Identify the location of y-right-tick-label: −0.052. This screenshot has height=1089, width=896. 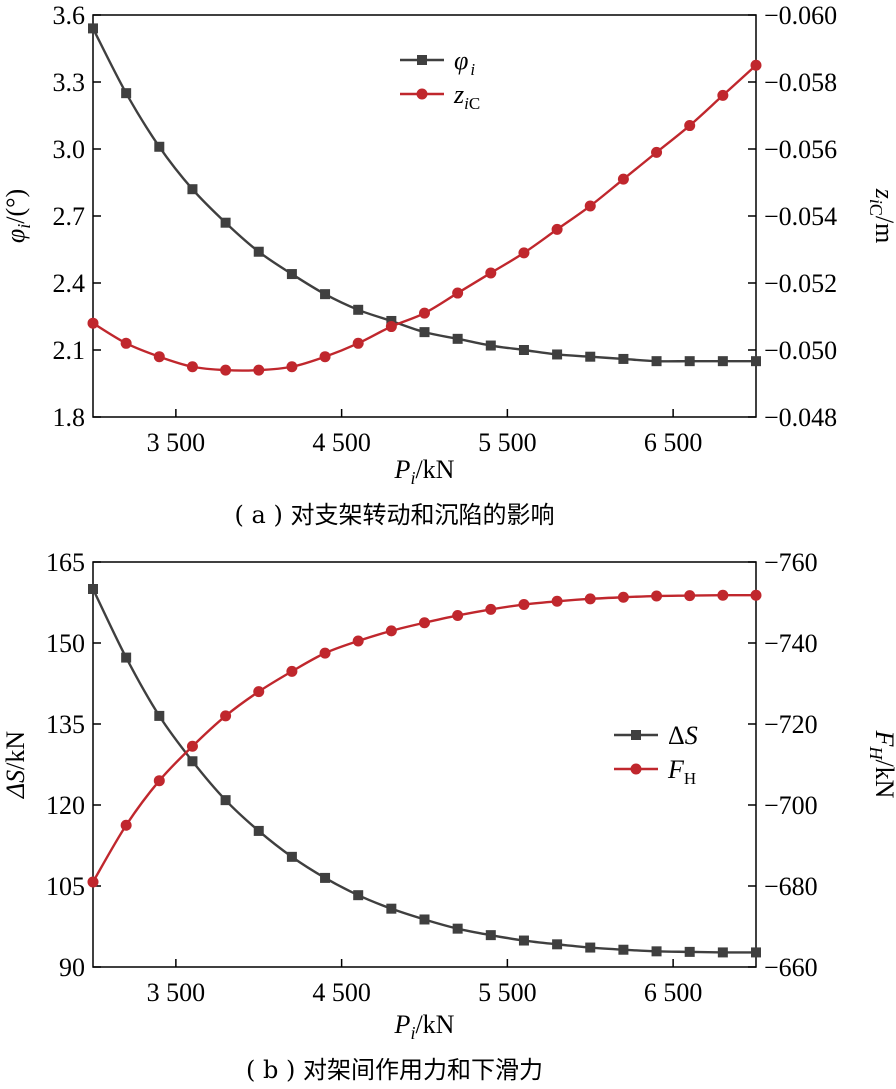
(800, 283).